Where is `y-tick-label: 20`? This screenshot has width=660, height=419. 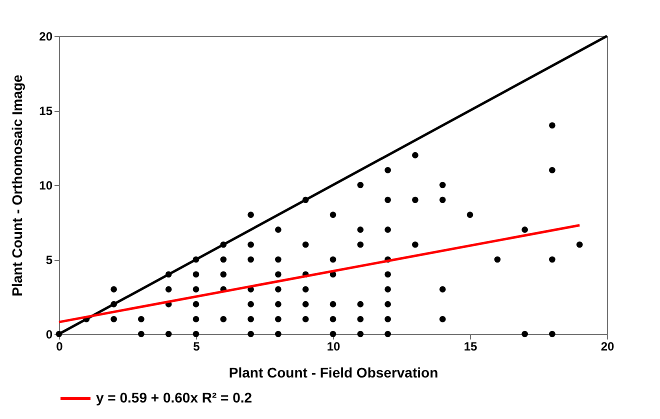 y-tick-label: 20 is located at coordinates (46, 37).